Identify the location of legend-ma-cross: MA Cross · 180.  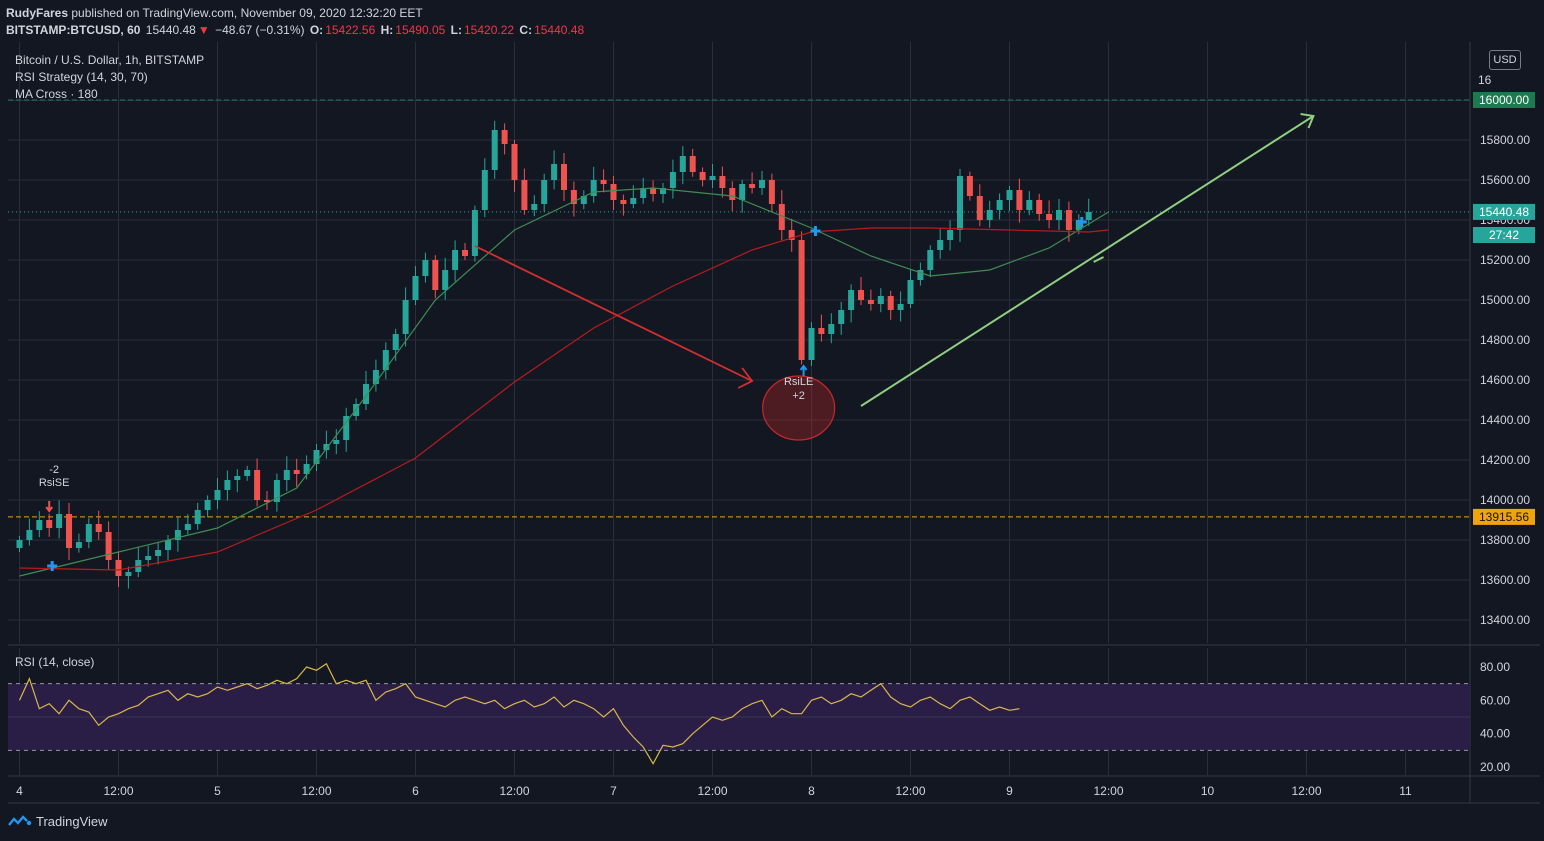
(56, 94).